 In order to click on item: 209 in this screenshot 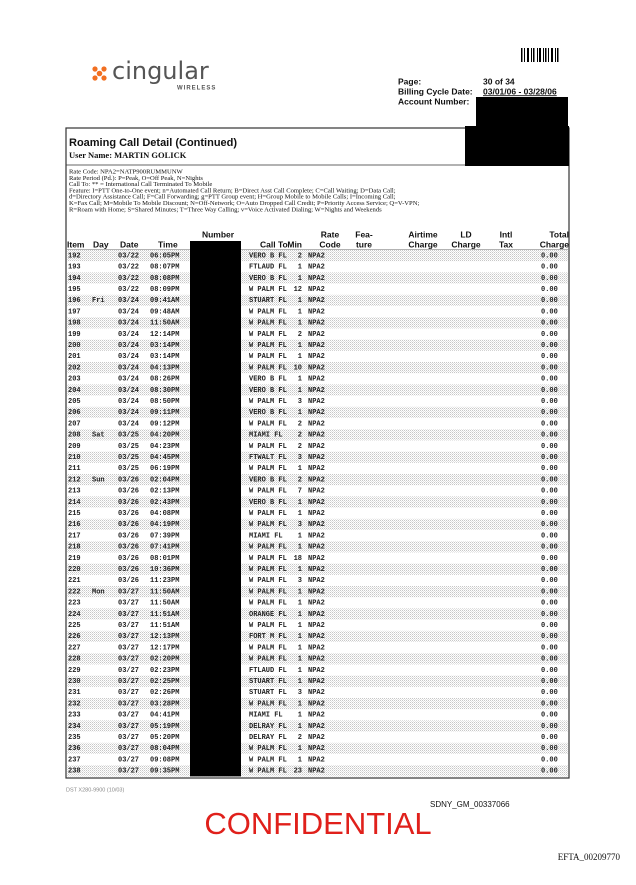, I will do `click(74, 447)`.